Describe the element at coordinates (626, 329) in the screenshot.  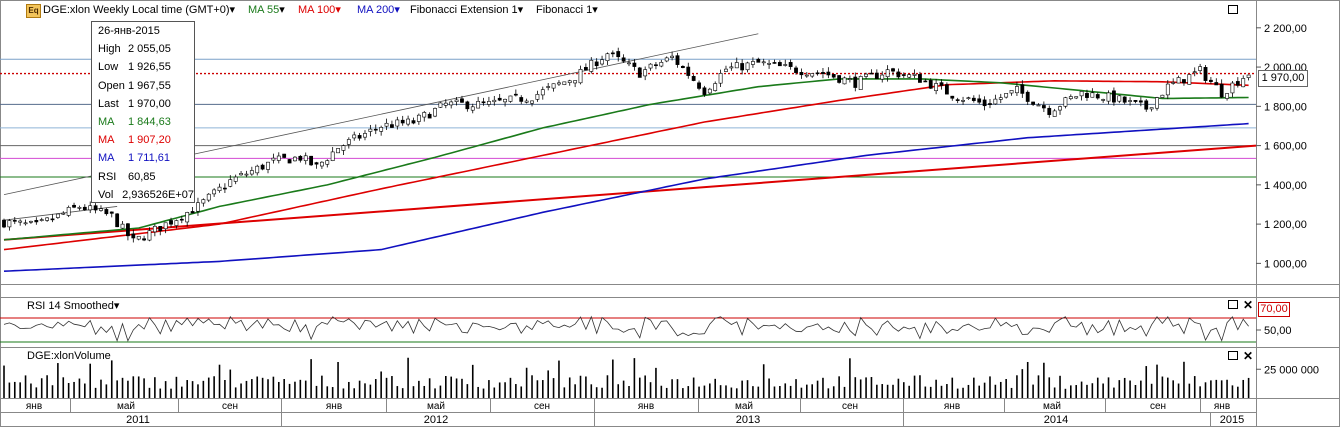
I see `rsi-line` at that location.